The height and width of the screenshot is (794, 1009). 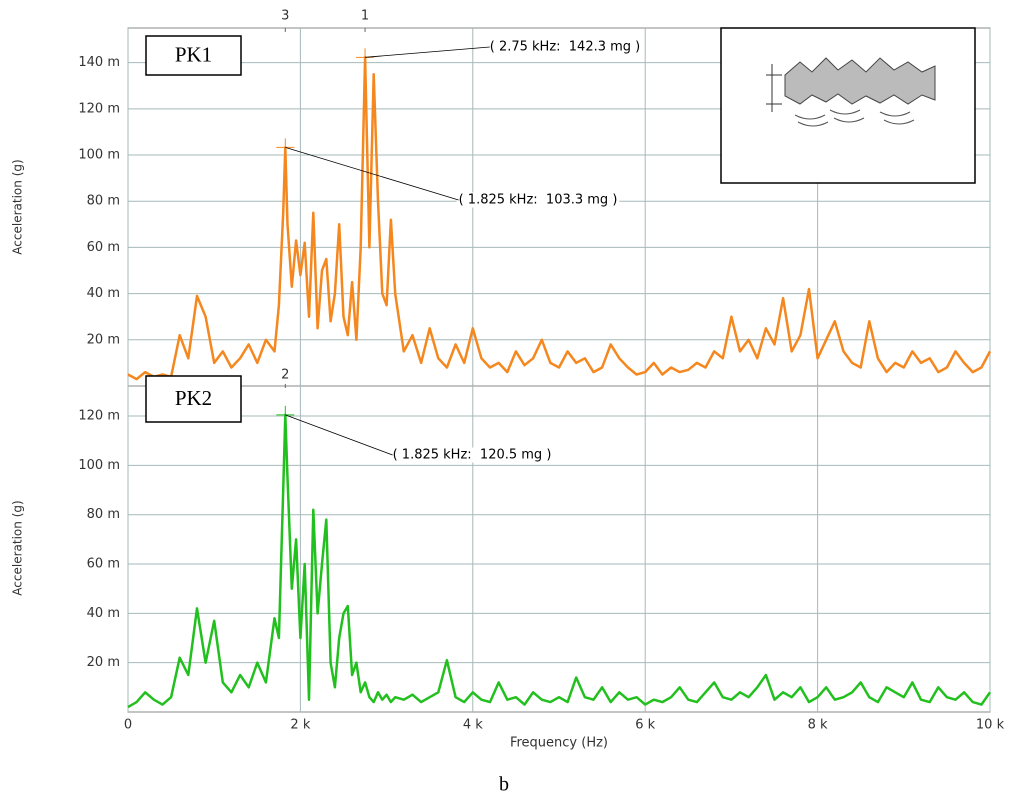 I want to click on cursor-label: 2, so click(x=285, y=375).